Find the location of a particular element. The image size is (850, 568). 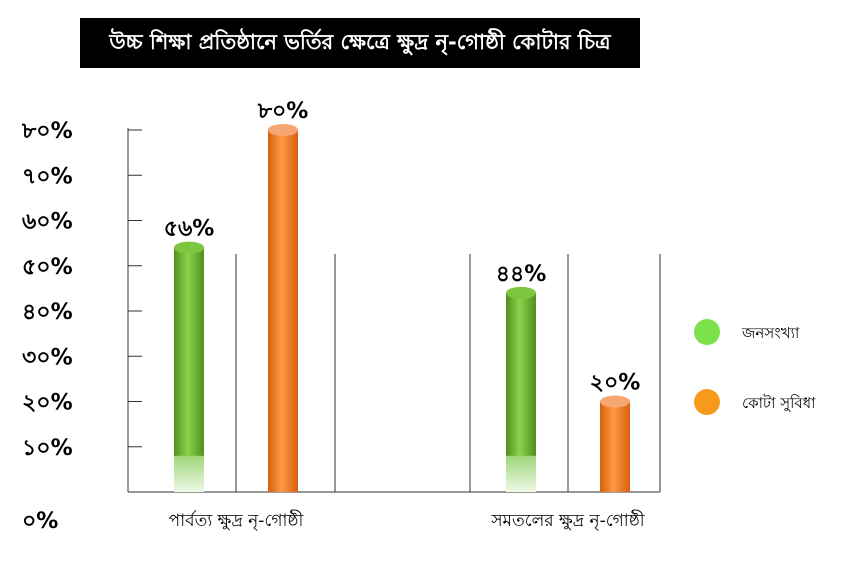

legend: জনসংখ্যা কোটা সুবিধা is located at coordinates (755, 367).